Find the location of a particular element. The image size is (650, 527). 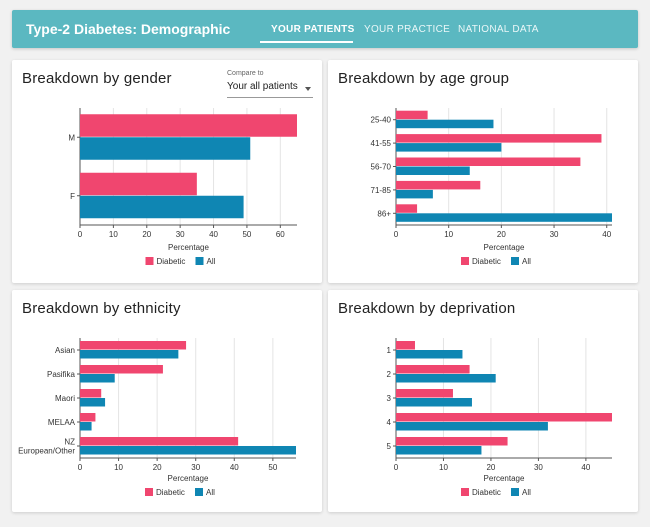

y-tick-label-line: 4 is located at coordinates (389, 422).